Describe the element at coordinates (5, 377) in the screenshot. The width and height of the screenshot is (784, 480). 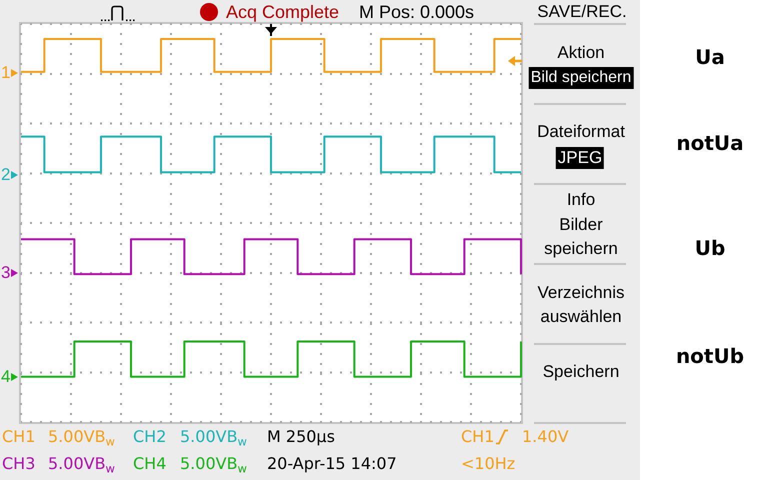
I see `text: 4` at that location.